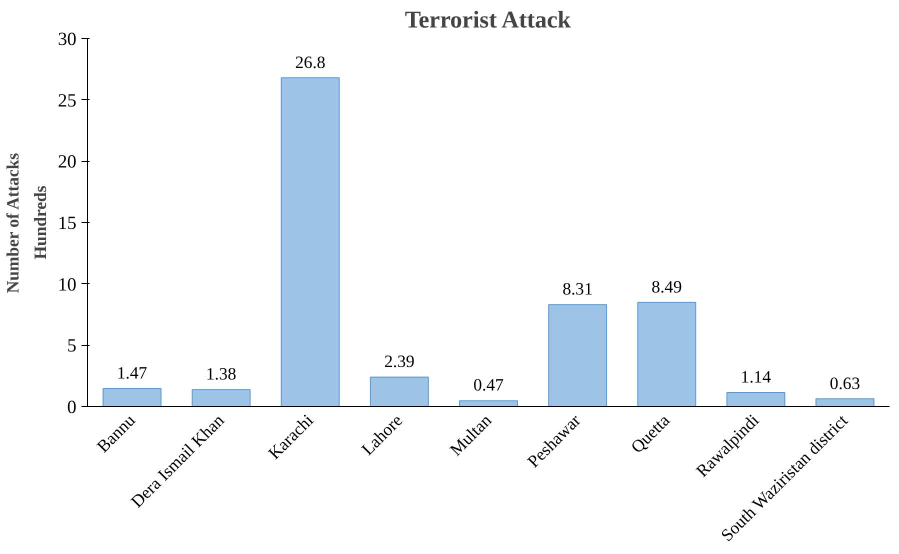 This screenshot has width=899, height=554. Describe the element at coordinates (845, 383) in the screenshot. I see `data-label: 0.63` at that location.